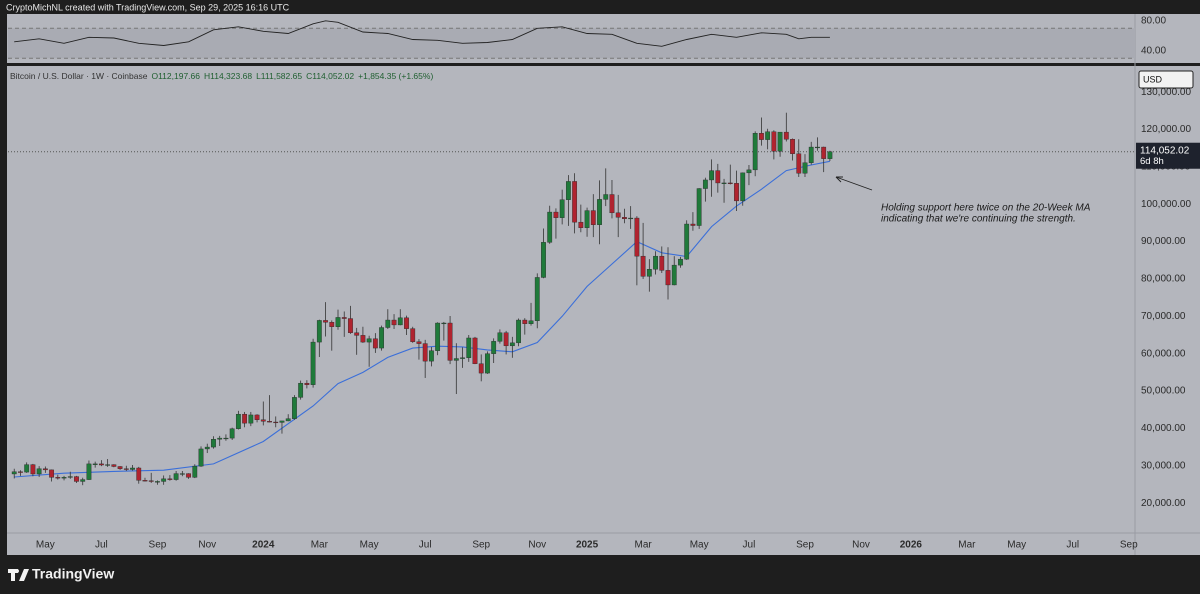  Describe the element at coordinates (1166, 129) in the screenshot. I see `y-tick-label: 120,000.00` at that location.